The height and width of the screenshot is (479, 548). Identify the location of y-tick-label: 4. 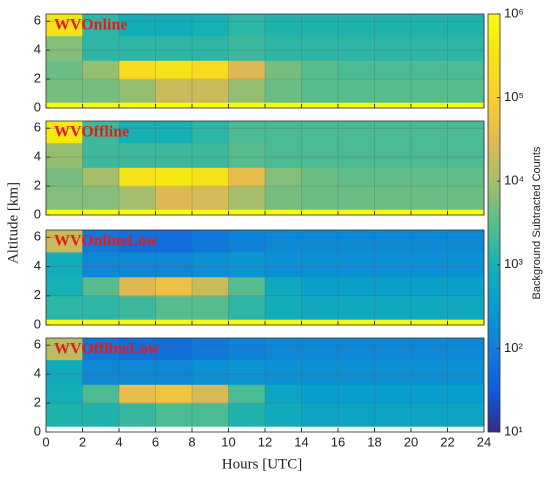
(37, 156).